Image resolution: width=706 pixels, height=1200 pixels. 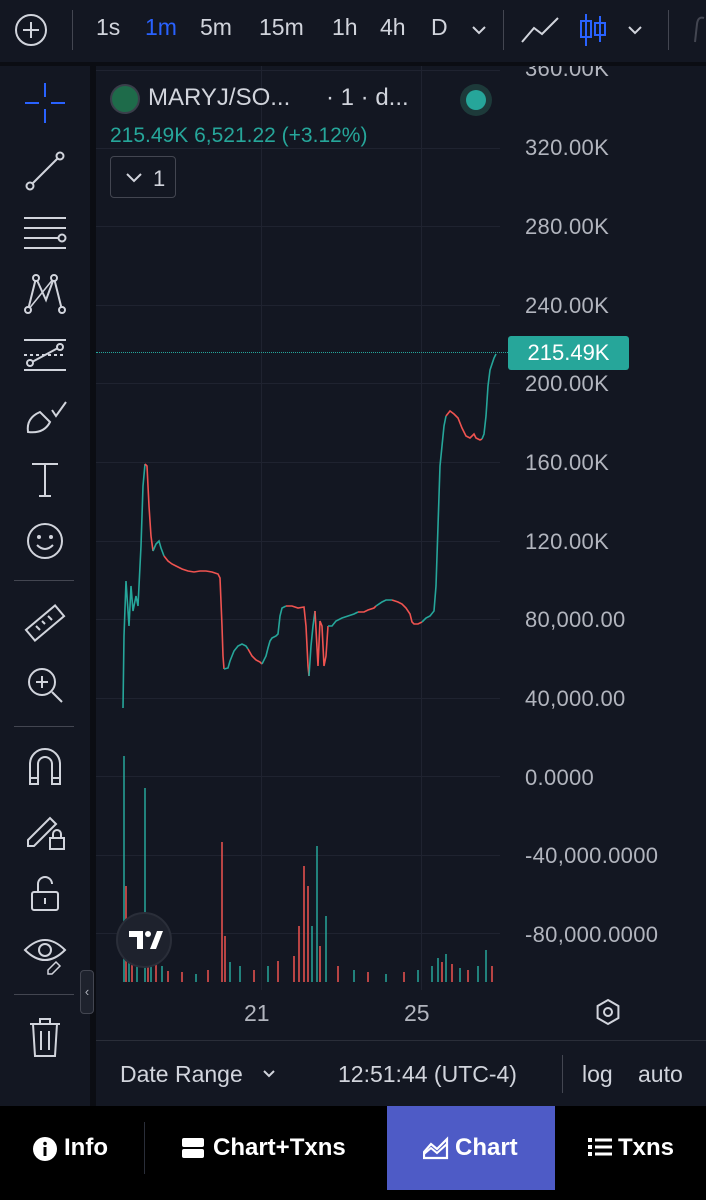 I want to click on fib-lines-icon, so click(x=45, y=233).